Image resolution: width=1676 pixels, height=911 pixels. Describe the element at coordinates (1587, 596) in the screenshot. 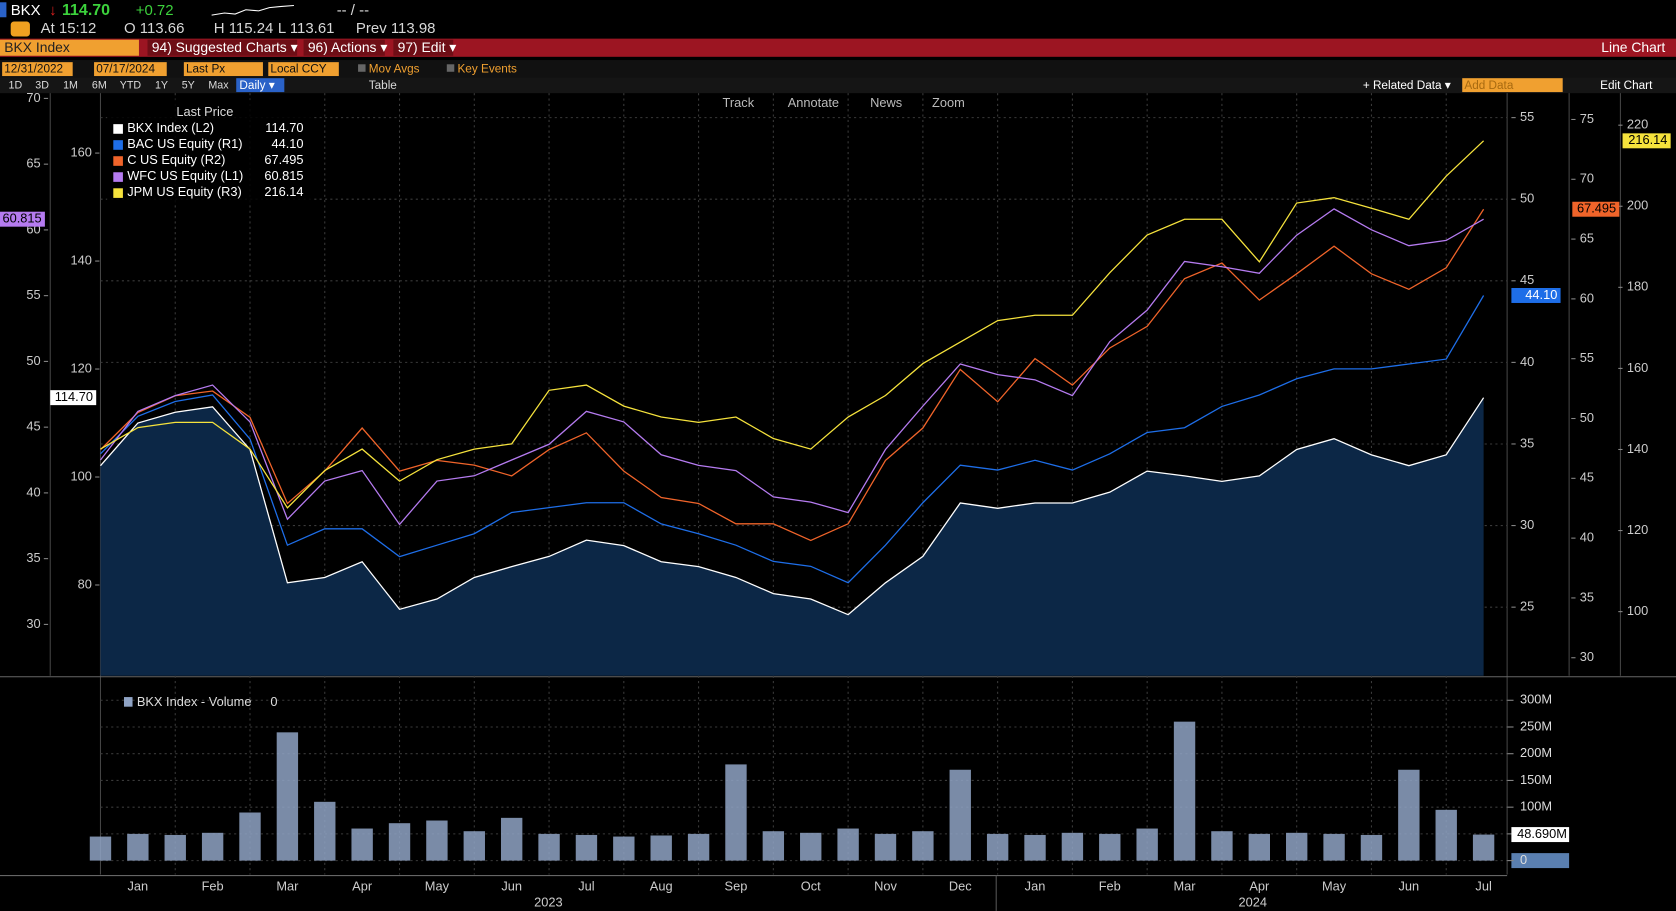

I see `y-tick-label: 35` at that location.